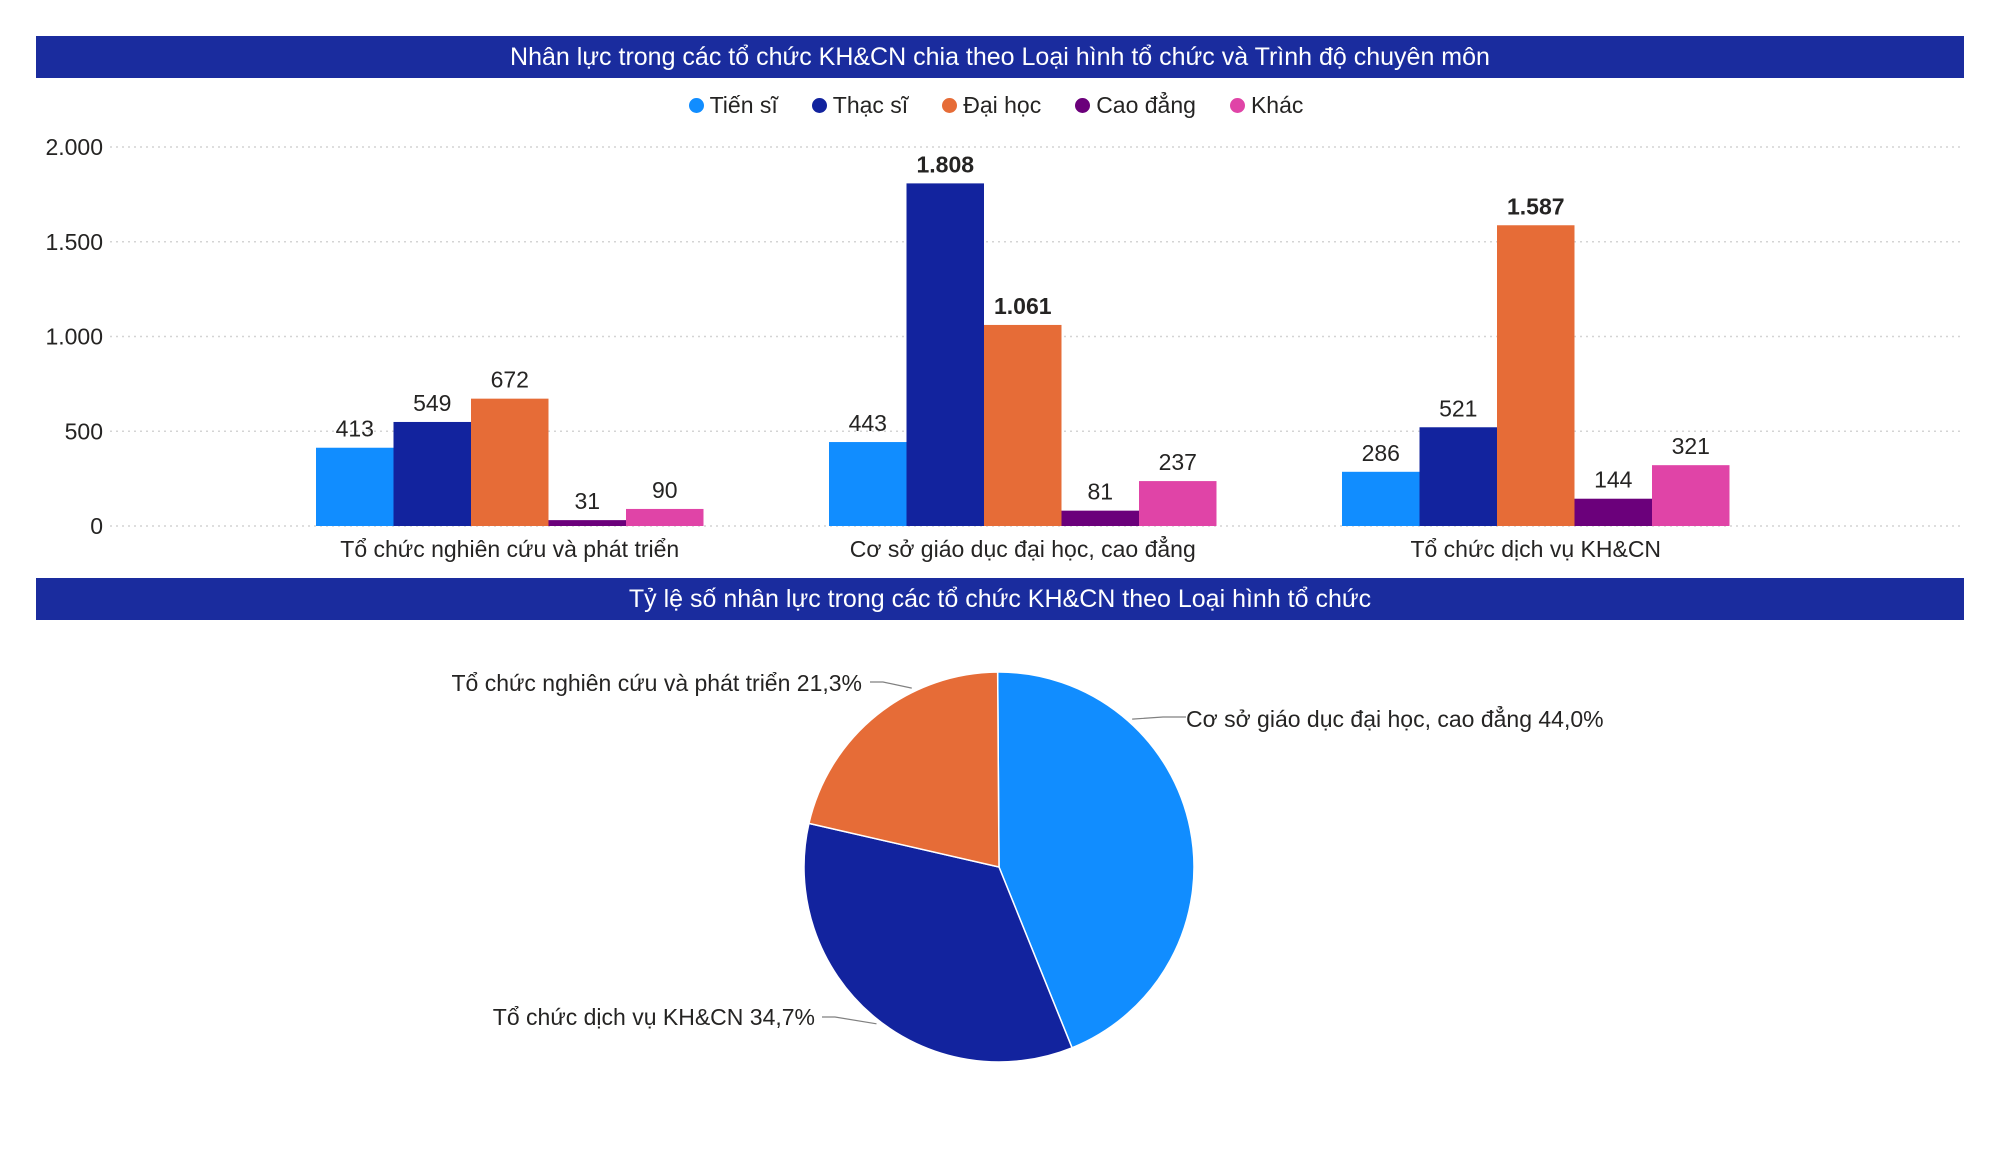 Image resolution: width=1992 pixels, height=1152 pixels. I want to click on data-label: 549, so click(432, 403).